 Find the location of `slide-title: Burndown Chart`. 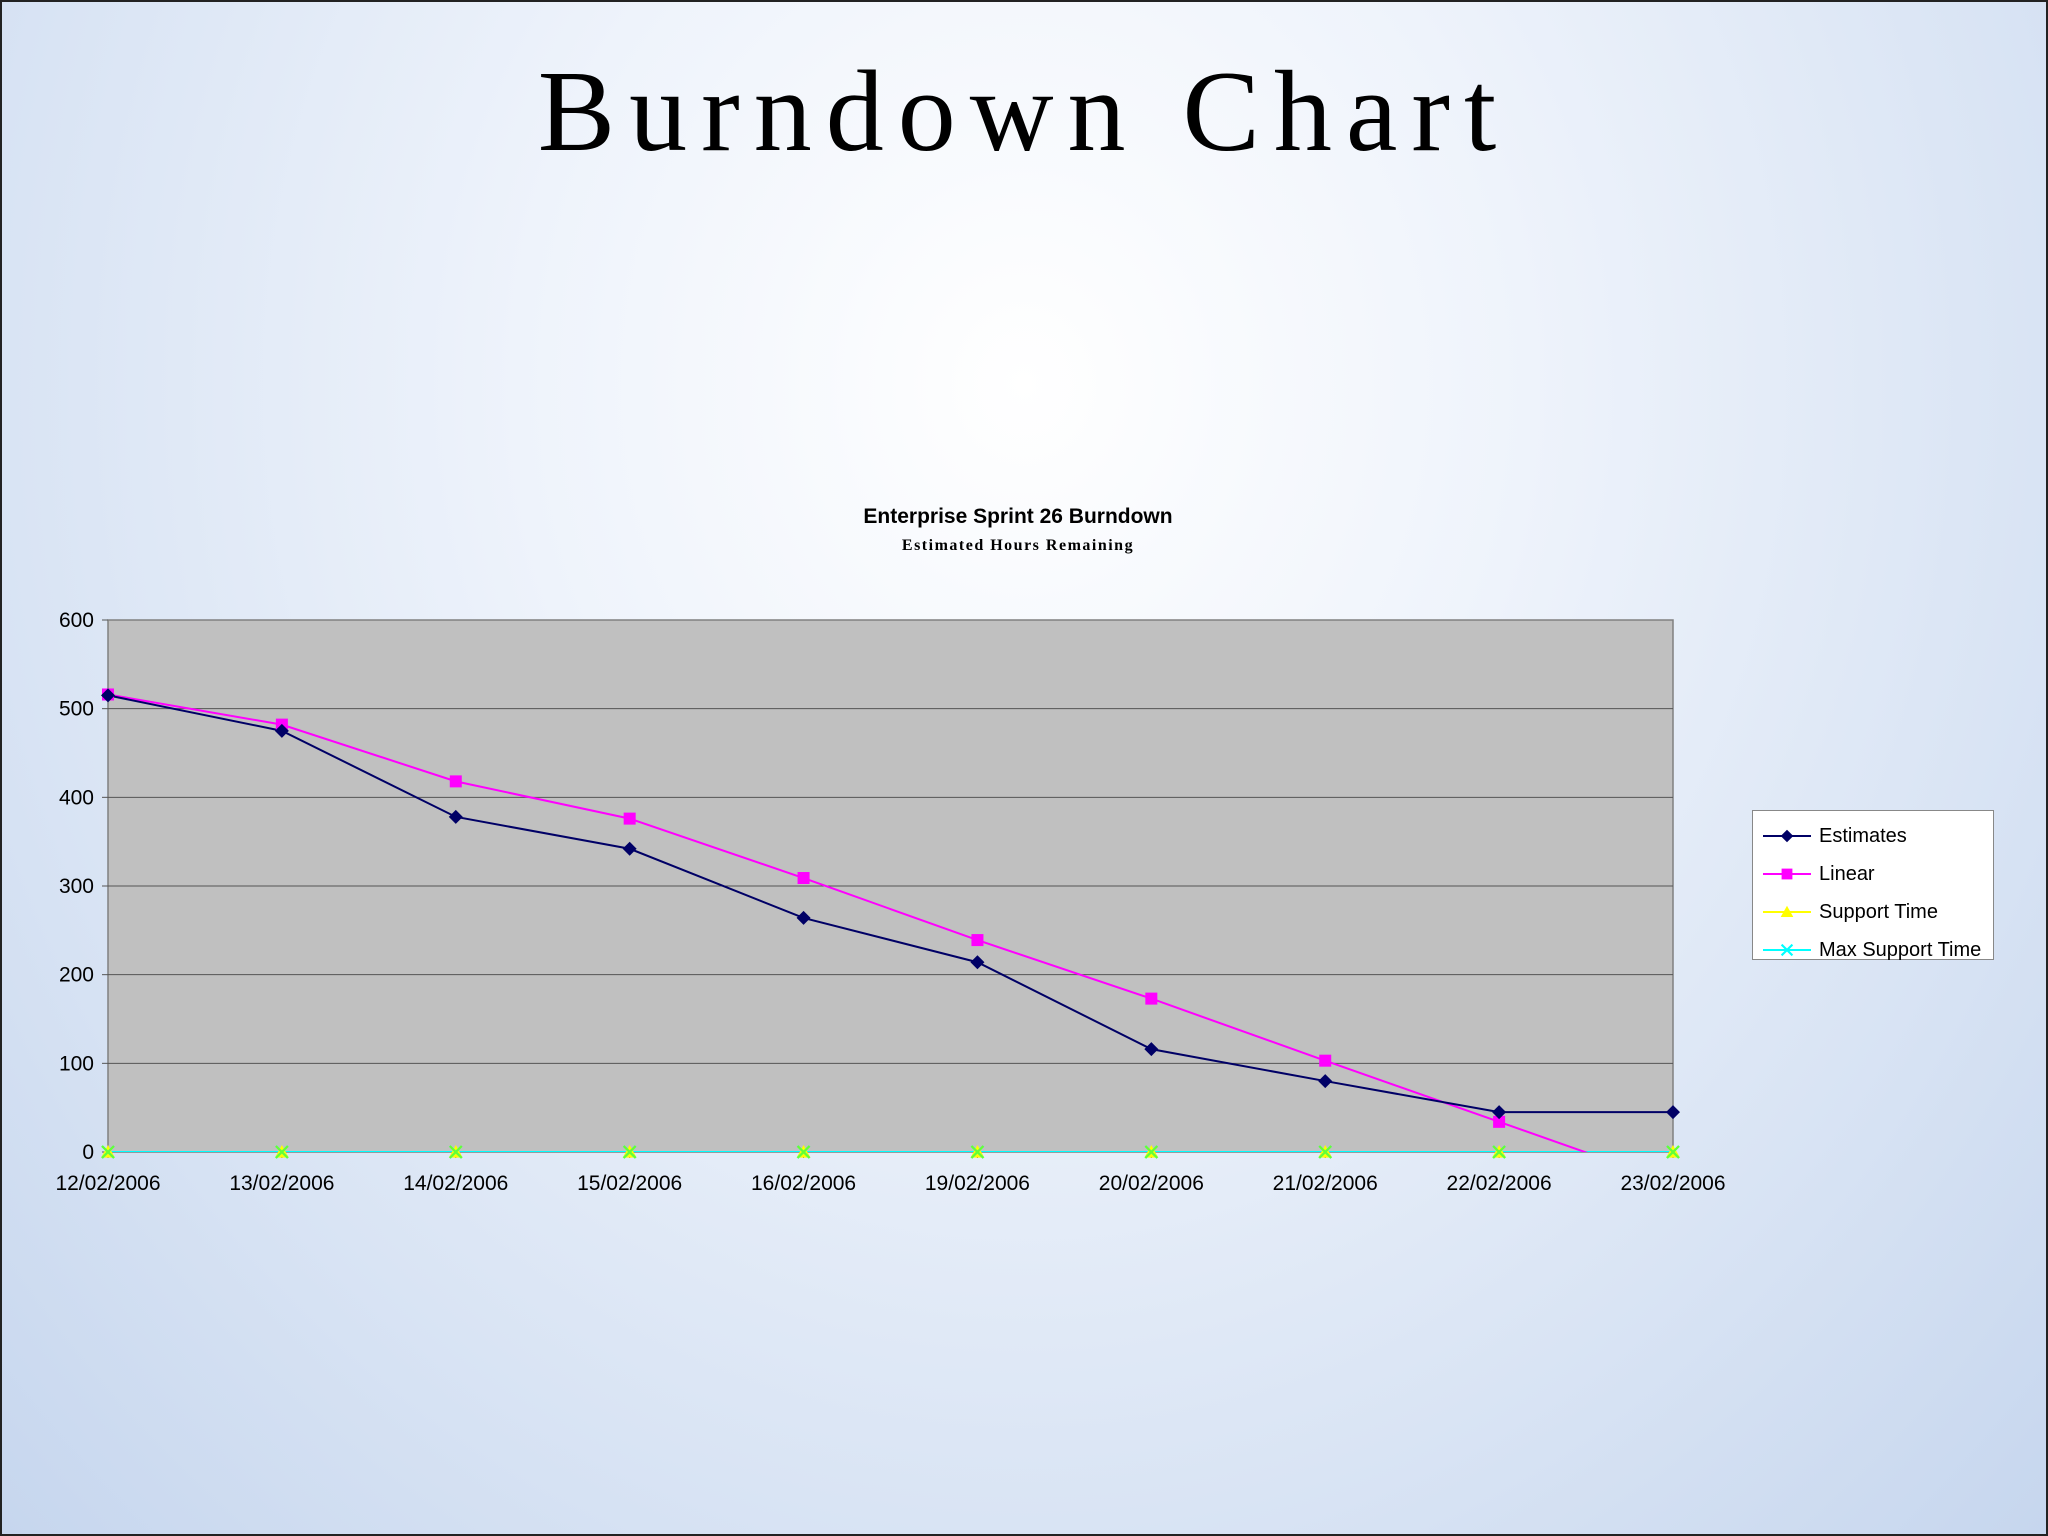

slide-title: Burndown Chart is located at coordinates (1024, 112).